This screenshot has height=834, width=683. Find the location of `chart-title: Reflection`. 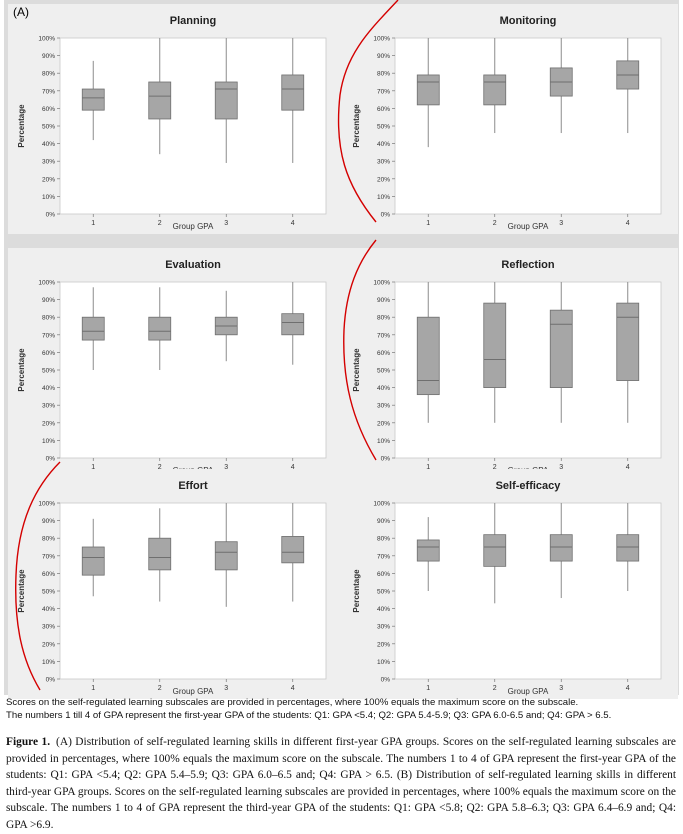

chart-title: Reflection is located at coordinates (527, 265).